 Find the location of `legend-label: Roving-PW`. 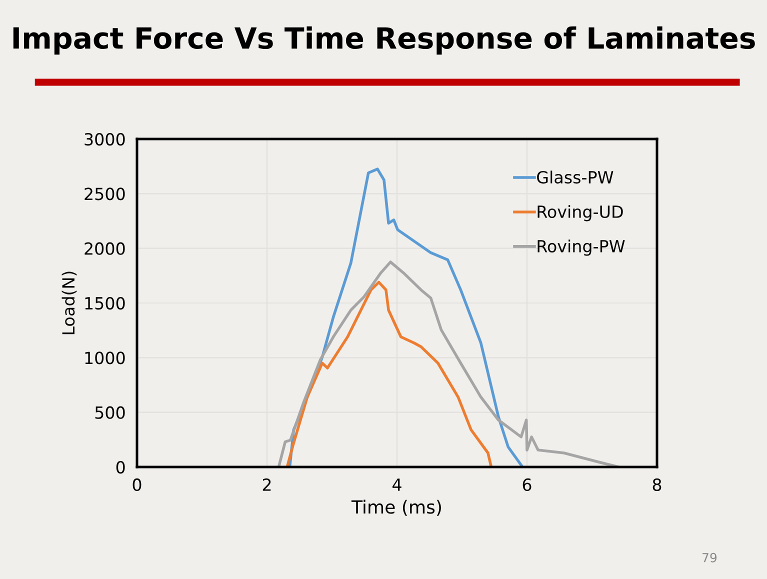

legend-label: Roving-PW is located at coordinates (581, 248).